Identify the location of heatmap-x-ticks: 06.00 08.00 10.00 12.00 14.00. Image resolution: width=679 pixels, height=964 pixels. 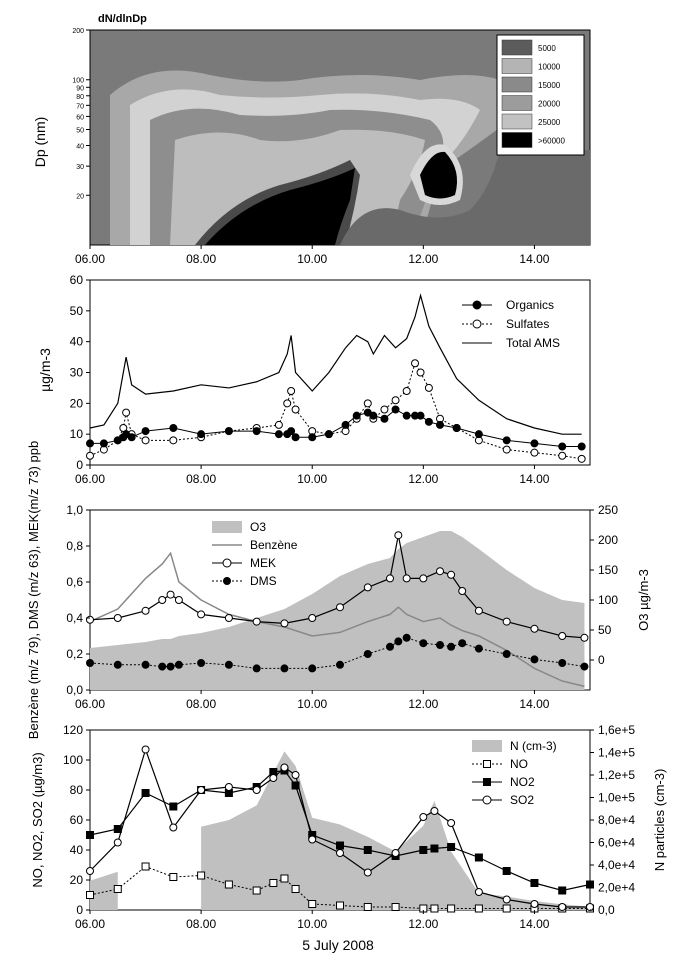
(312, 255).